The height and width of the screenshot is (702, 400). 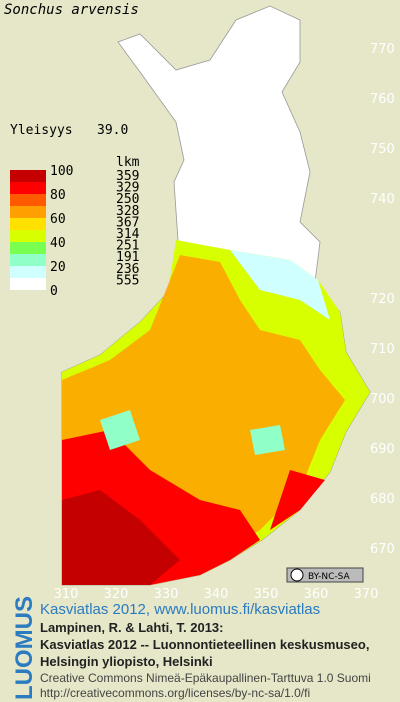 What do you see at coordinates (71, 10) in the screenshot?
I see `species-title: Sonchus arvensis` at bounding box center [71, 10].